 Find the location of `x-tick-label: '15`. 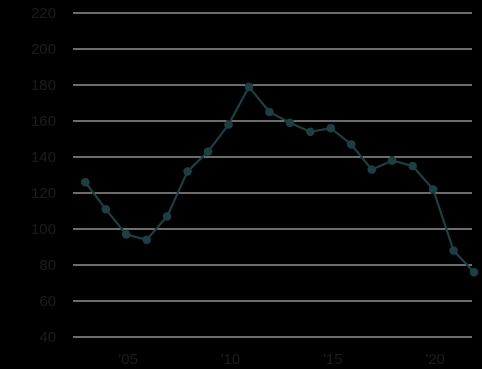

x-tick-label: '15 is located at coordinates (333, 359).